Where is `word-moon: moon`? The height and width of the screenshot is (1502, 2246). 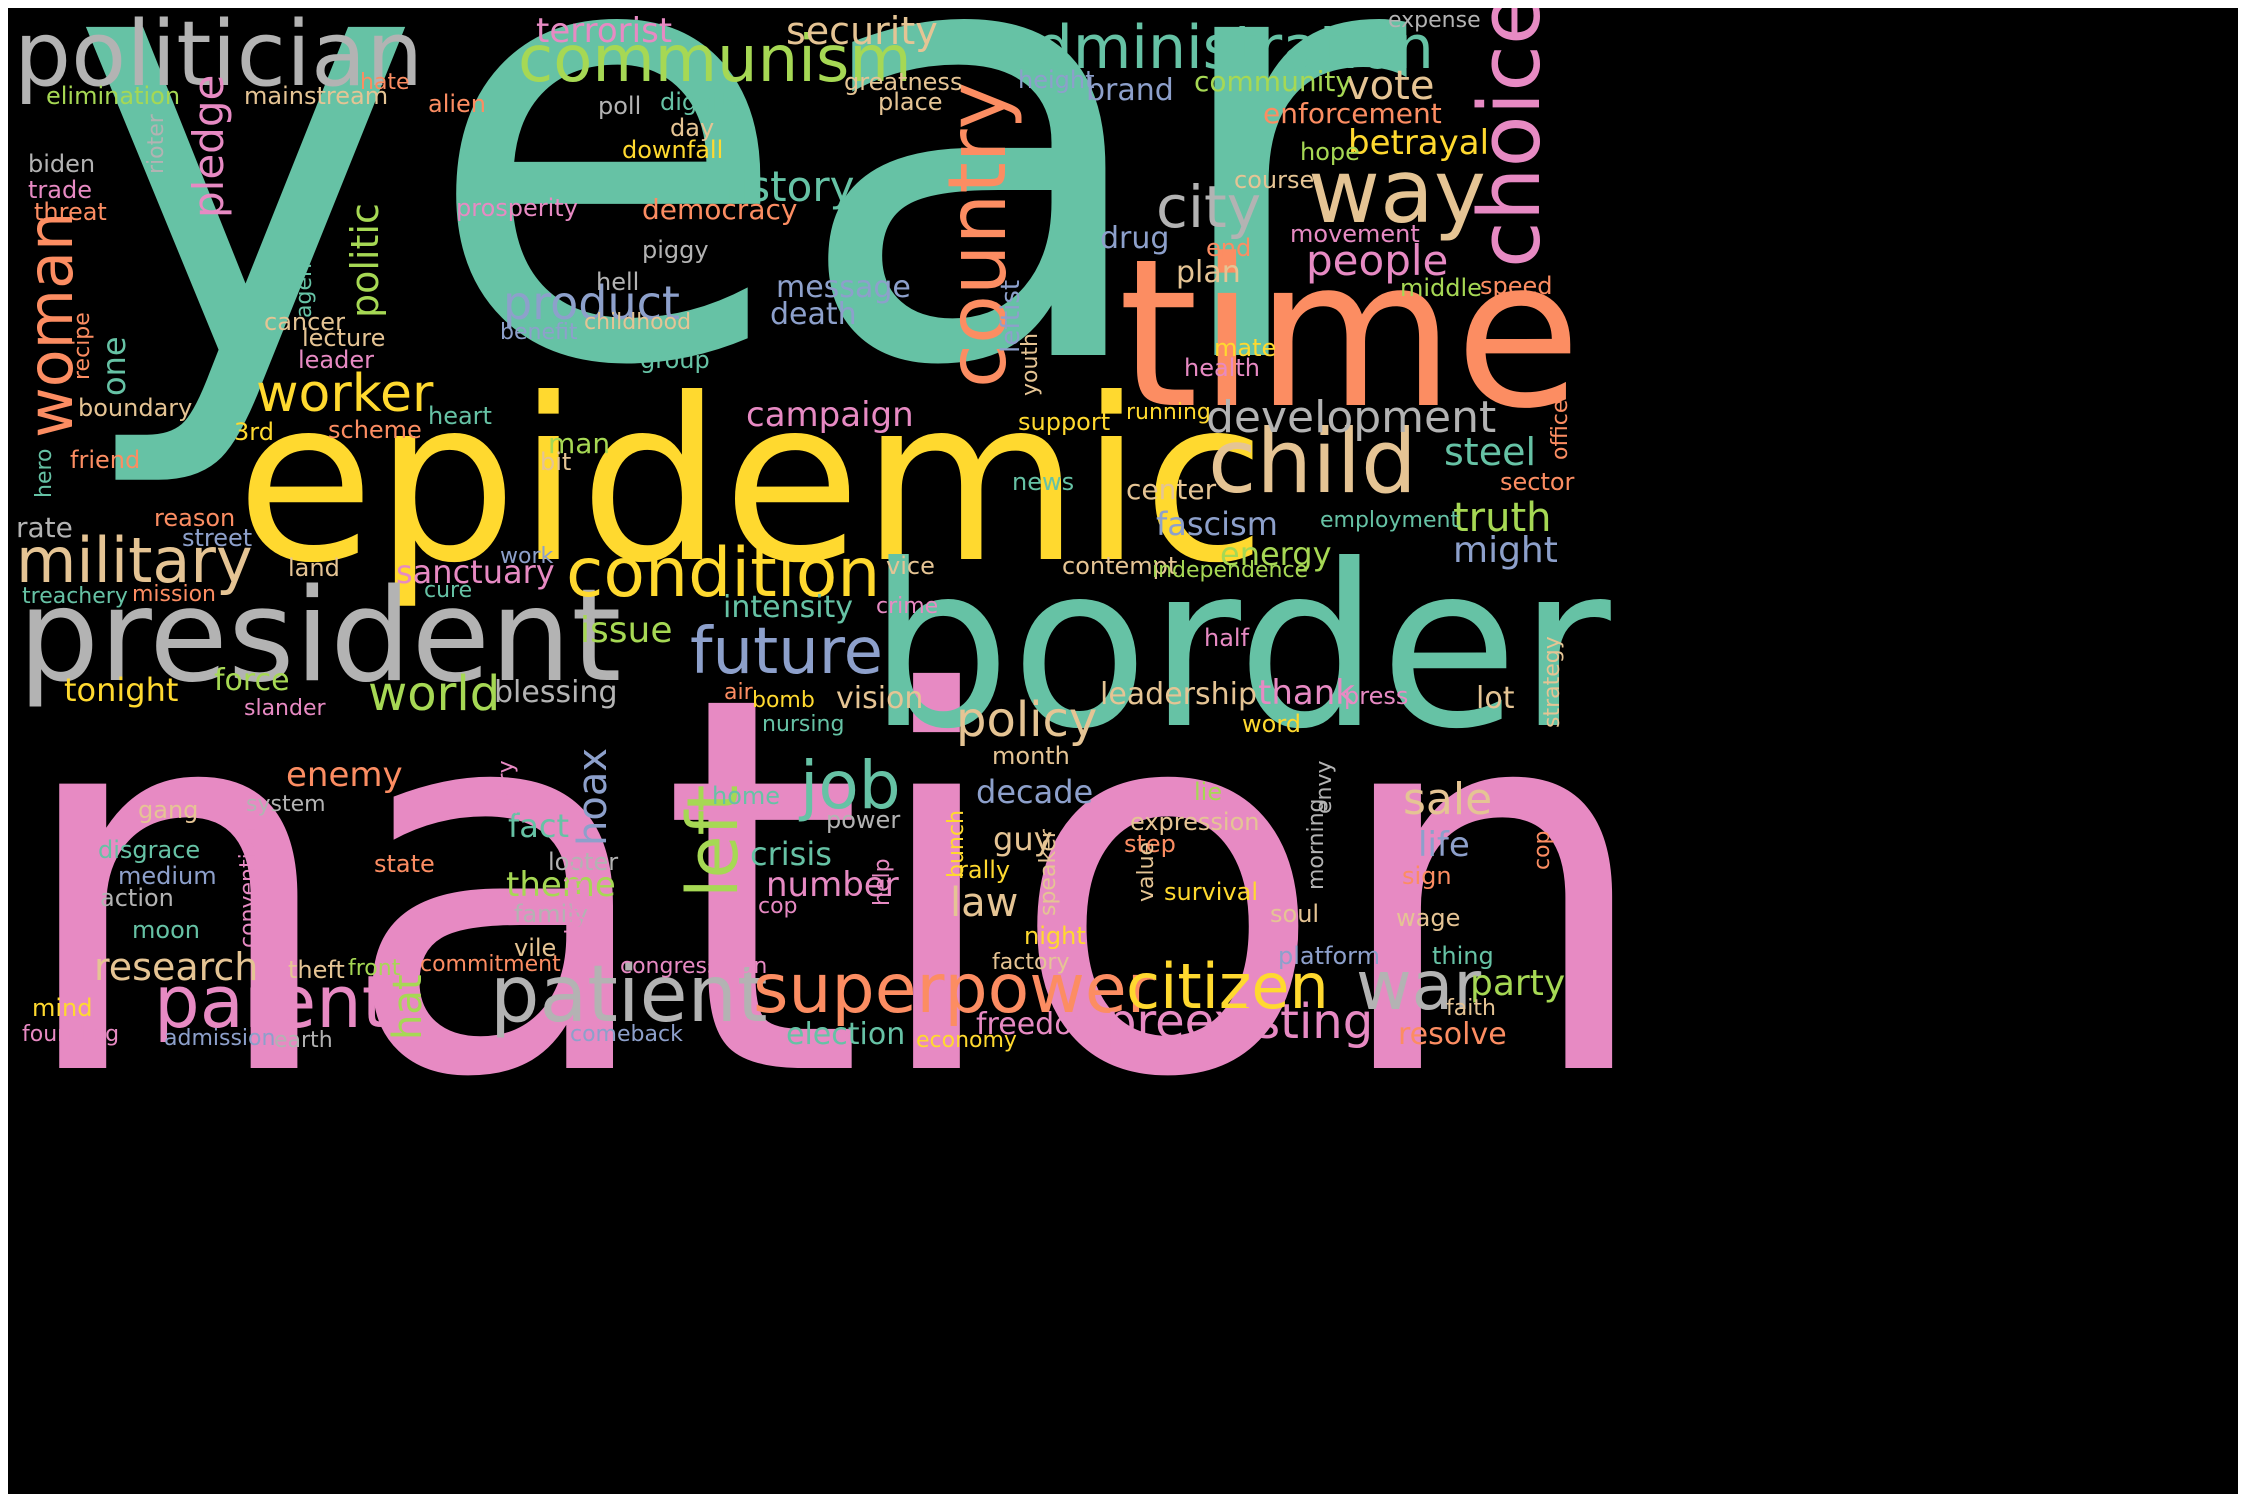
word-moon: moon is located at coordinates (166, 930).